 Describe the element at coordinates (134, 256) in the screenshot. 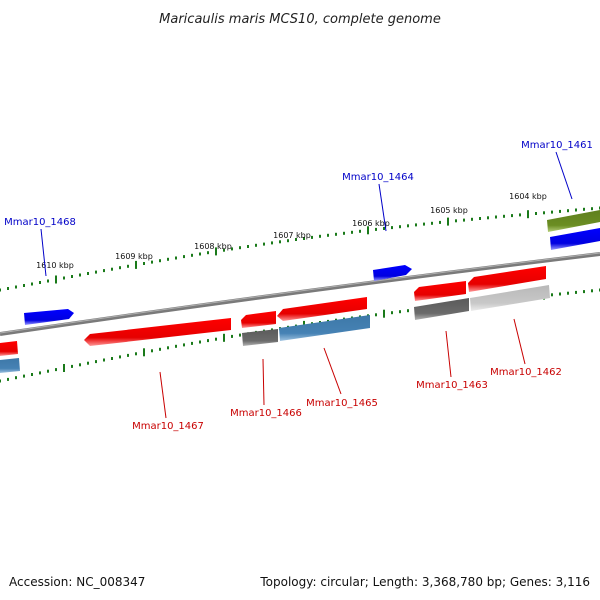

I see `tick-label: 1609 kbp` at that location.